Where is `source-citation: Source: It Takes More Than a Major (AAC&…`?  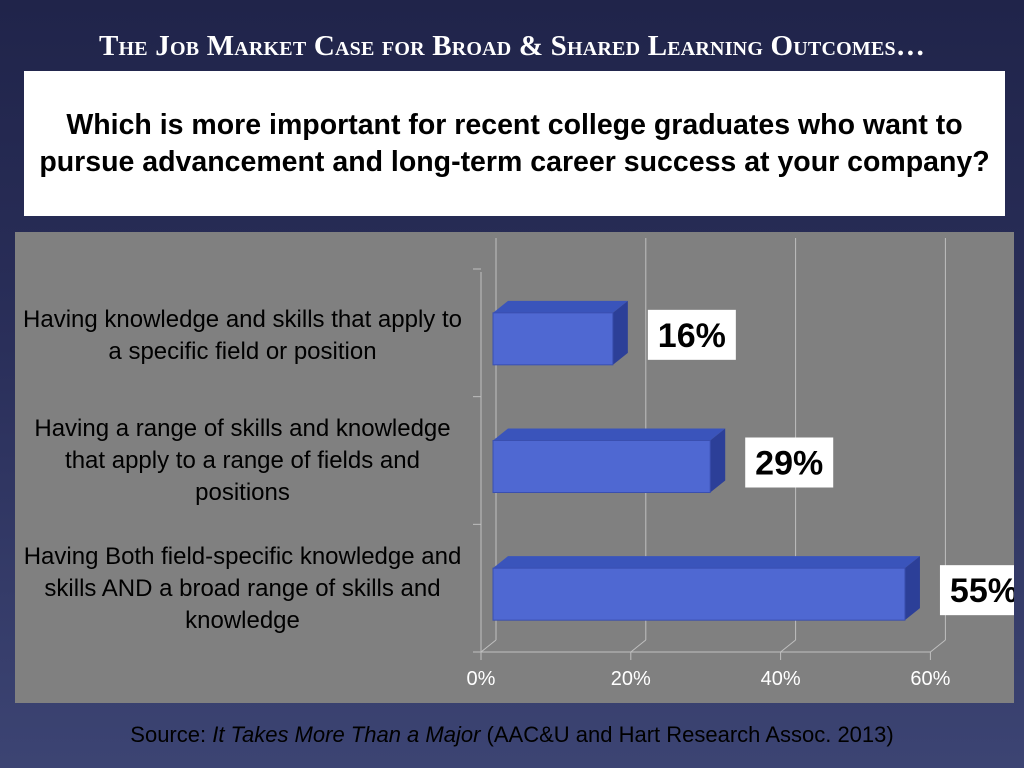 source-citation: Source: It Takes More Than a Major (AAC&… is located at coordinates (512, 735).